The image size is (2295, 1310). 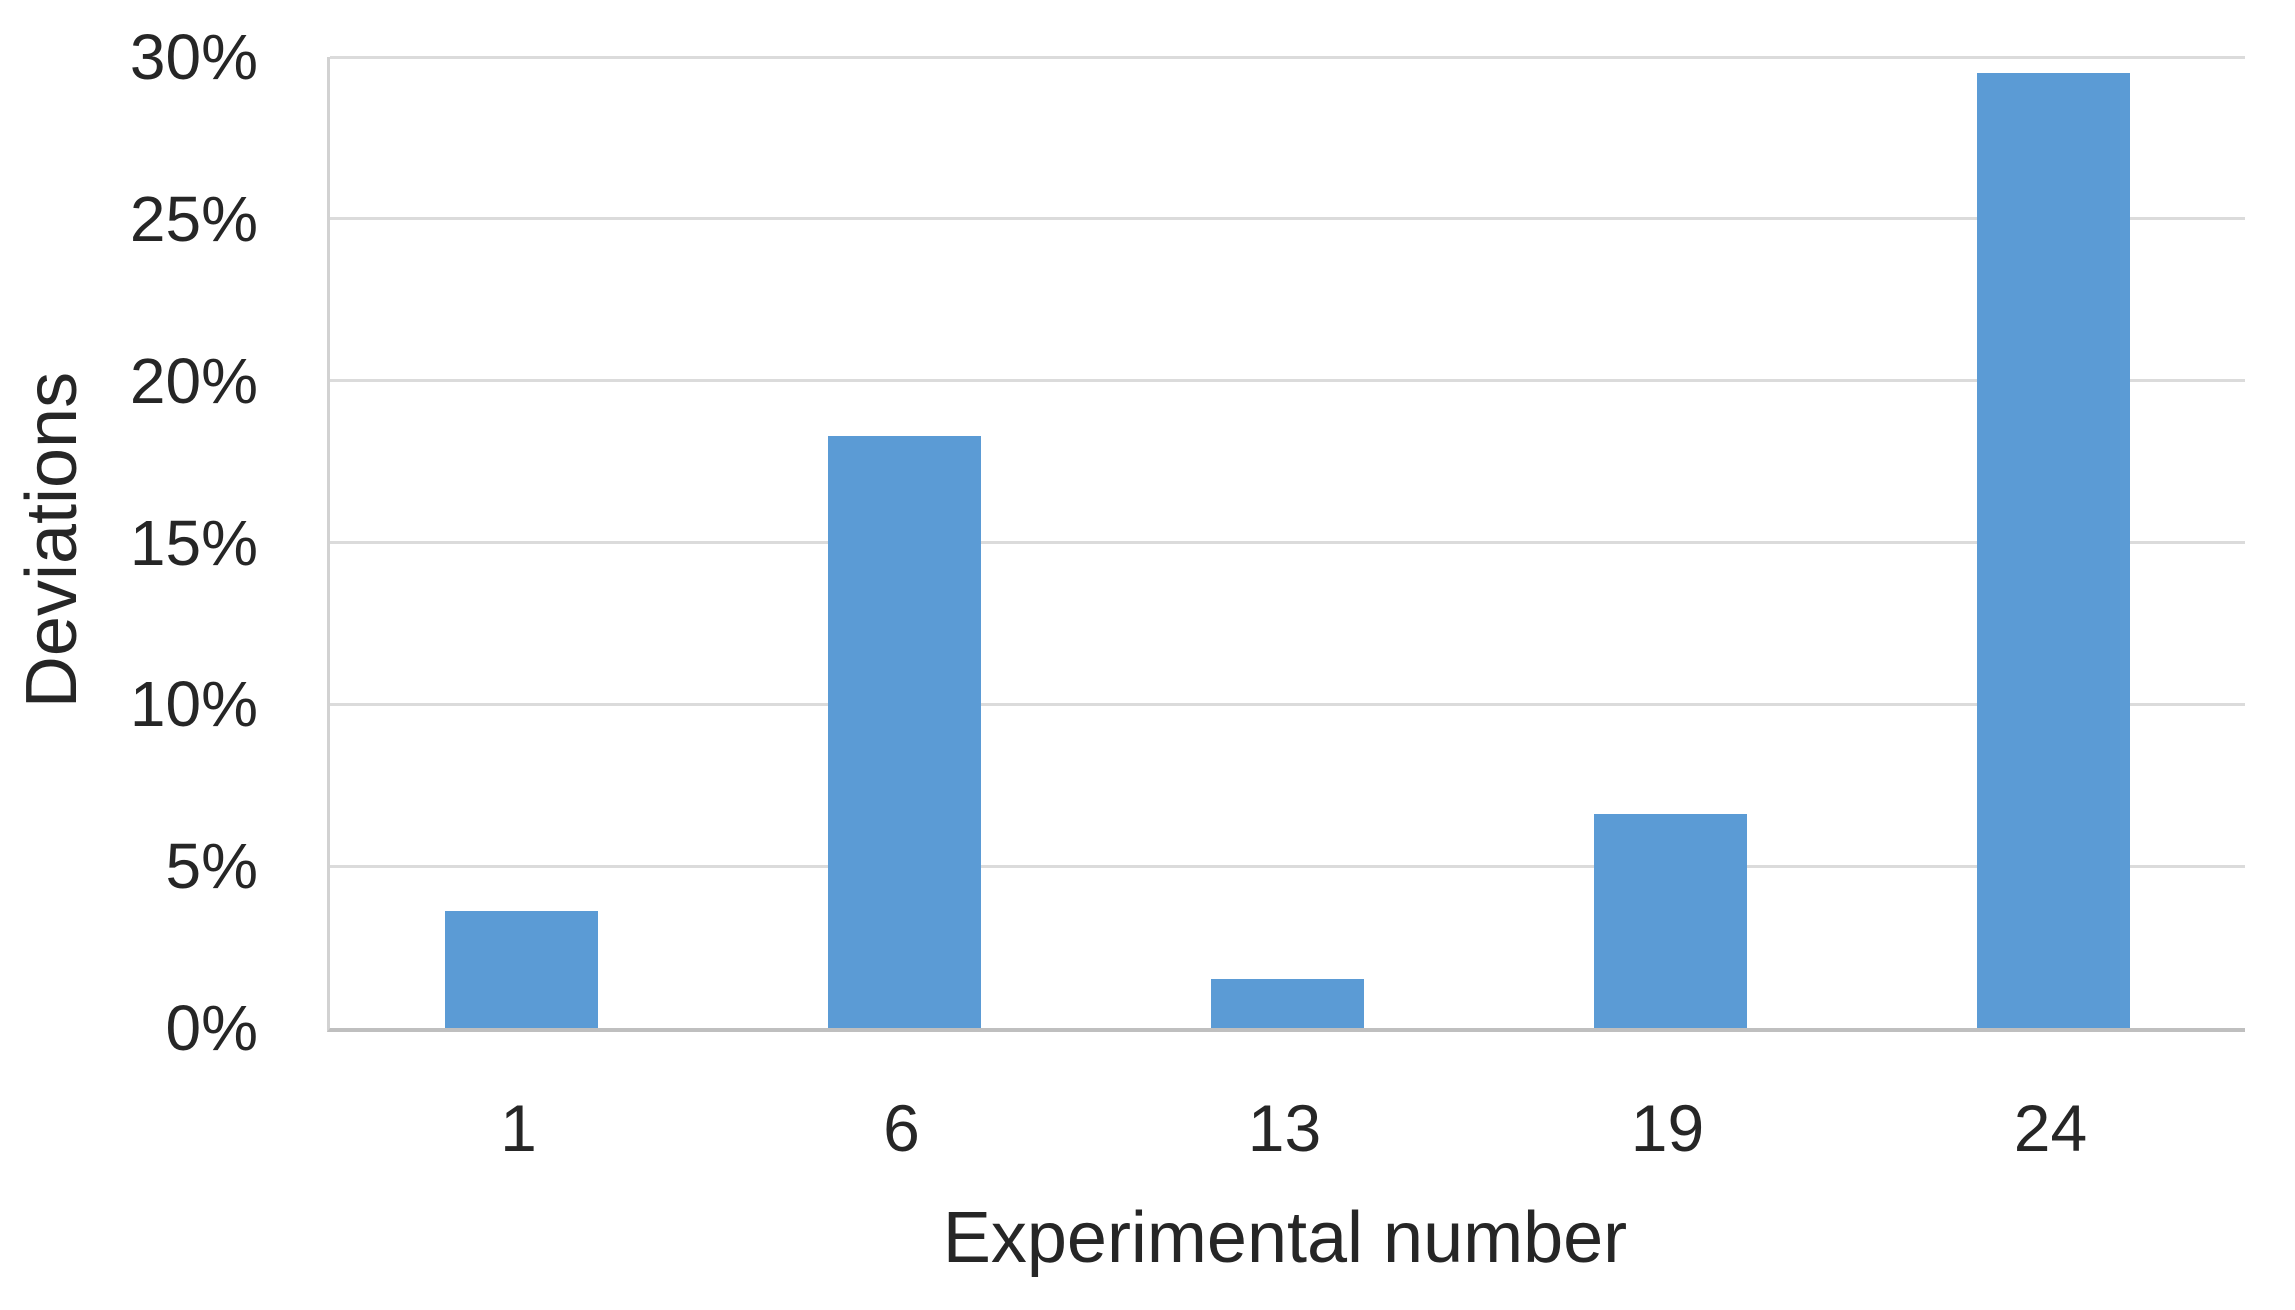 What do you see at coordinates (1287, 219) in the screenshot?
I see `gridline-25%` at bounding box center [1287, 219].